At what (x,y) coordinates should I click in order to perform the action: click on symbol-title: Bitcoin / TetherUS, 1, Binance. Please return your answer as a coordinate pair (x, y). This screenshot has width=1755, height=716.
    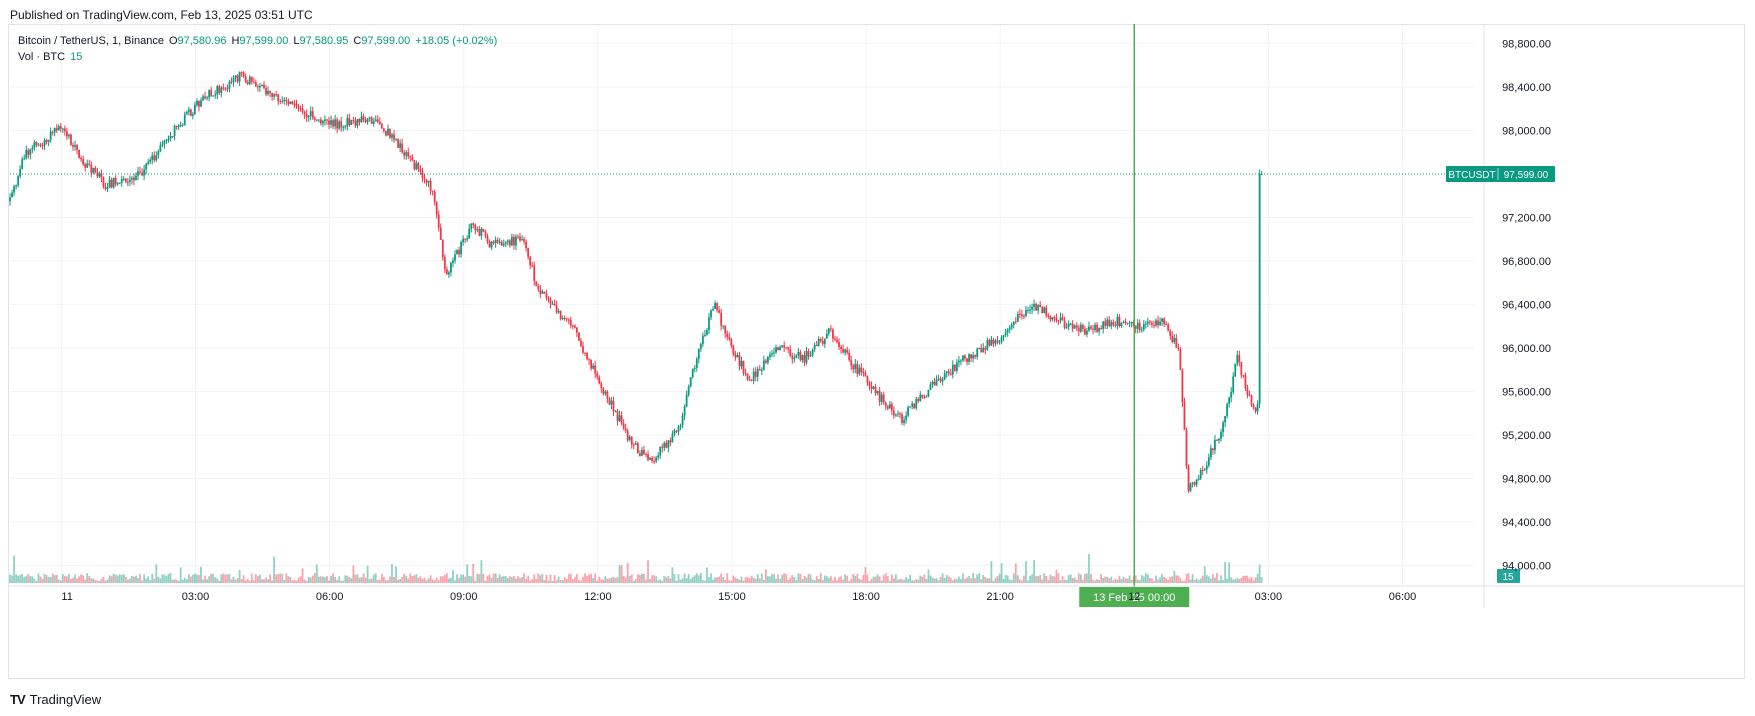
    Looking at the image, I should click on (91, 41).